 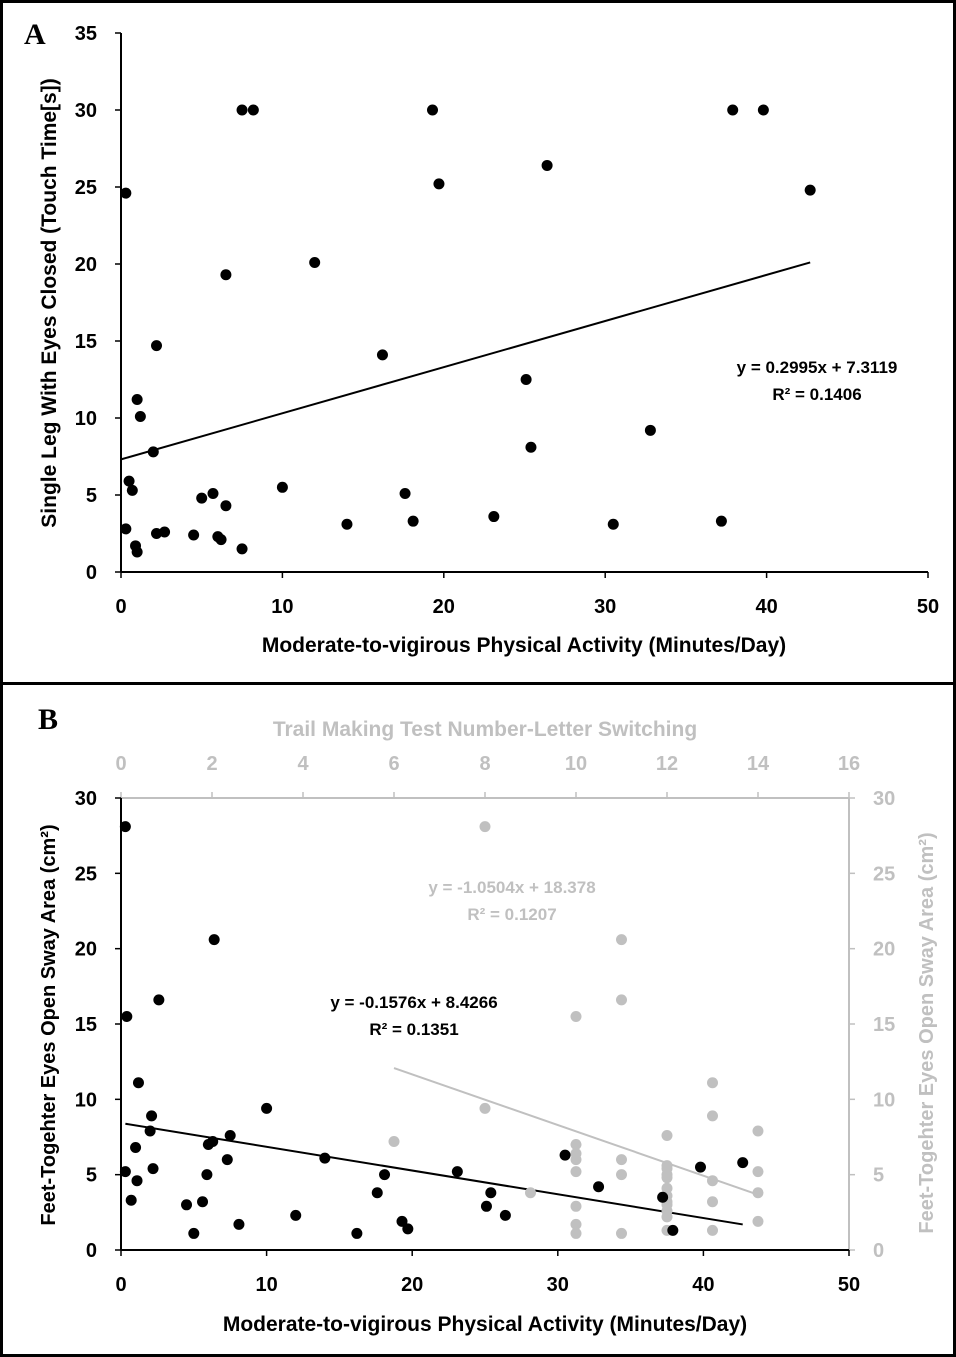 I want to click on panel-b-top-tick-label: 0, so click(x=120, y=764).